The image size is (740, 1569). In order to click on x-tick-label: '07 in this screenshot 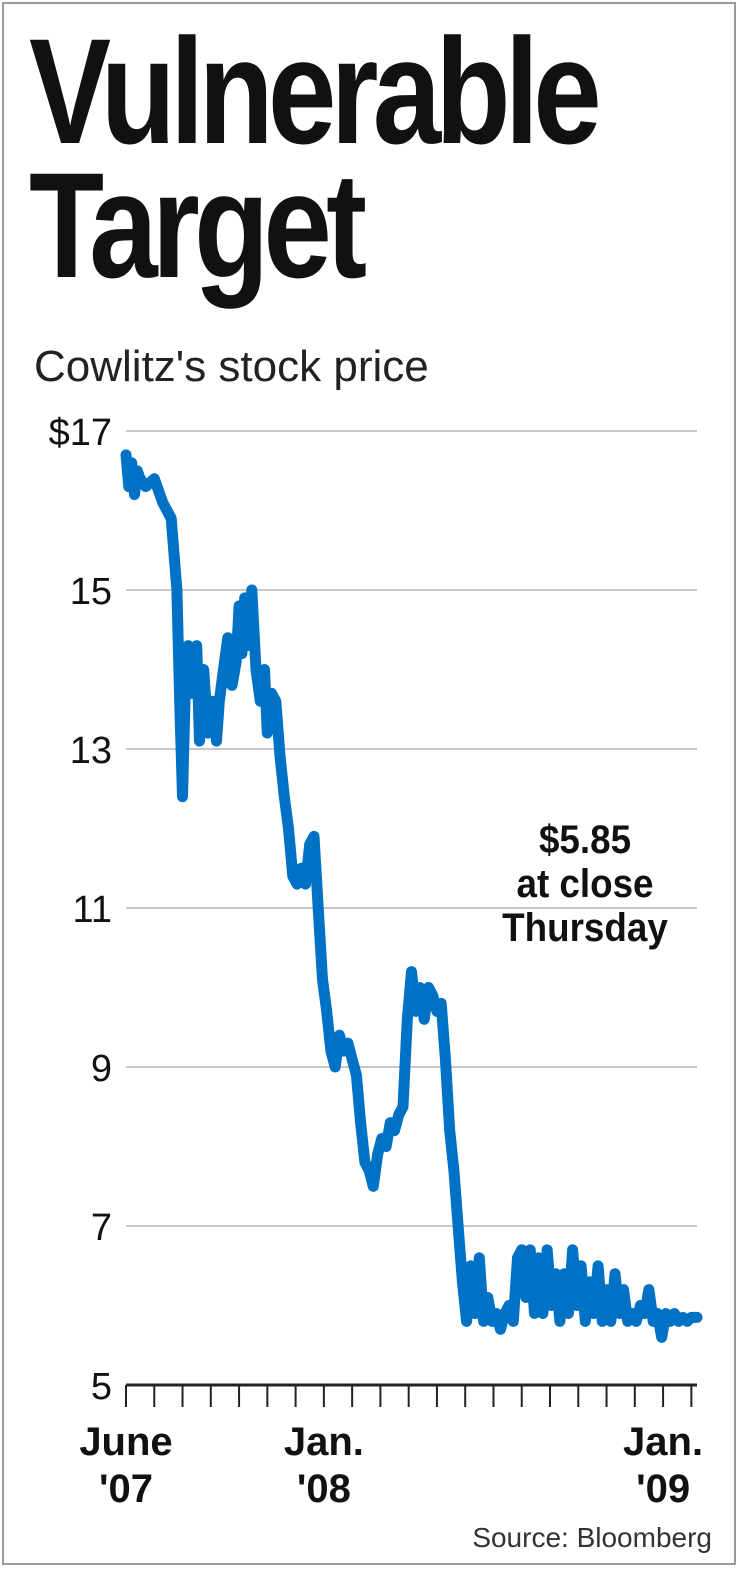, I will do `click(126, 1489)`.